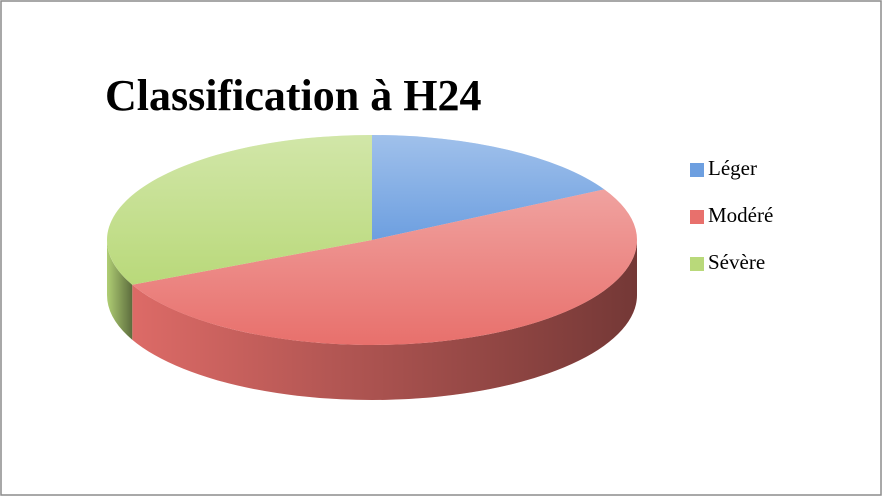  Describe the element at coordinates (293, 95) in the screenshot. I see `chart-title: Classification à H24` at that location.